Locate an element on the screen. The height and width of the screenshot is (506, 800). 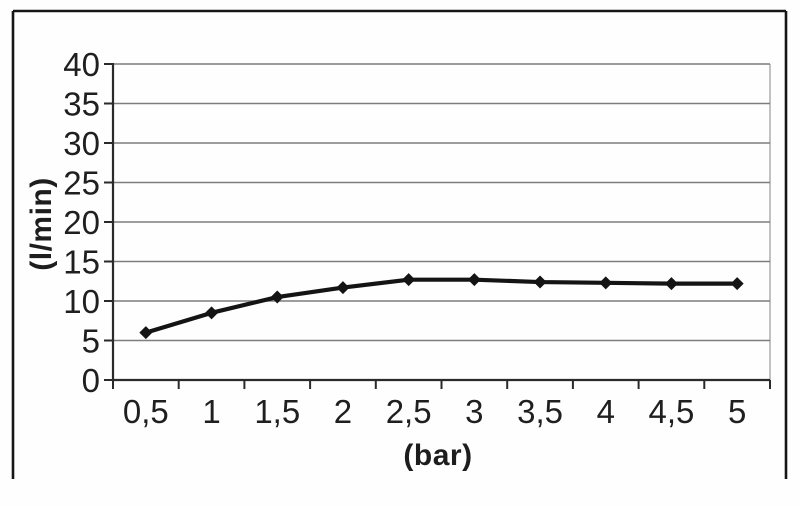
y-tick-label: 40 is located at coordinates (81, 64).